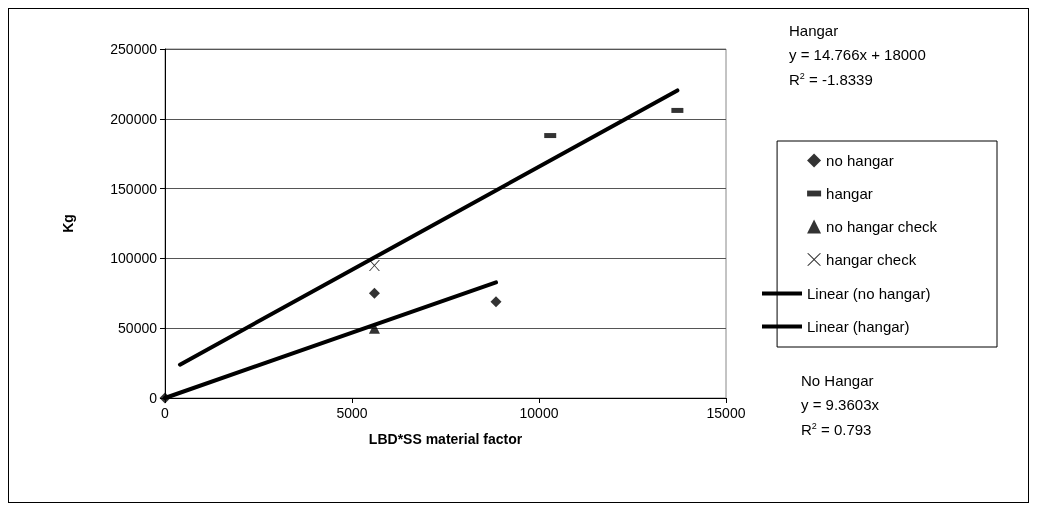  What do you see at coordinates (134, 258) in the screenshot?
I see `y-tick-label: 100000` at bounding box center [134, 258].